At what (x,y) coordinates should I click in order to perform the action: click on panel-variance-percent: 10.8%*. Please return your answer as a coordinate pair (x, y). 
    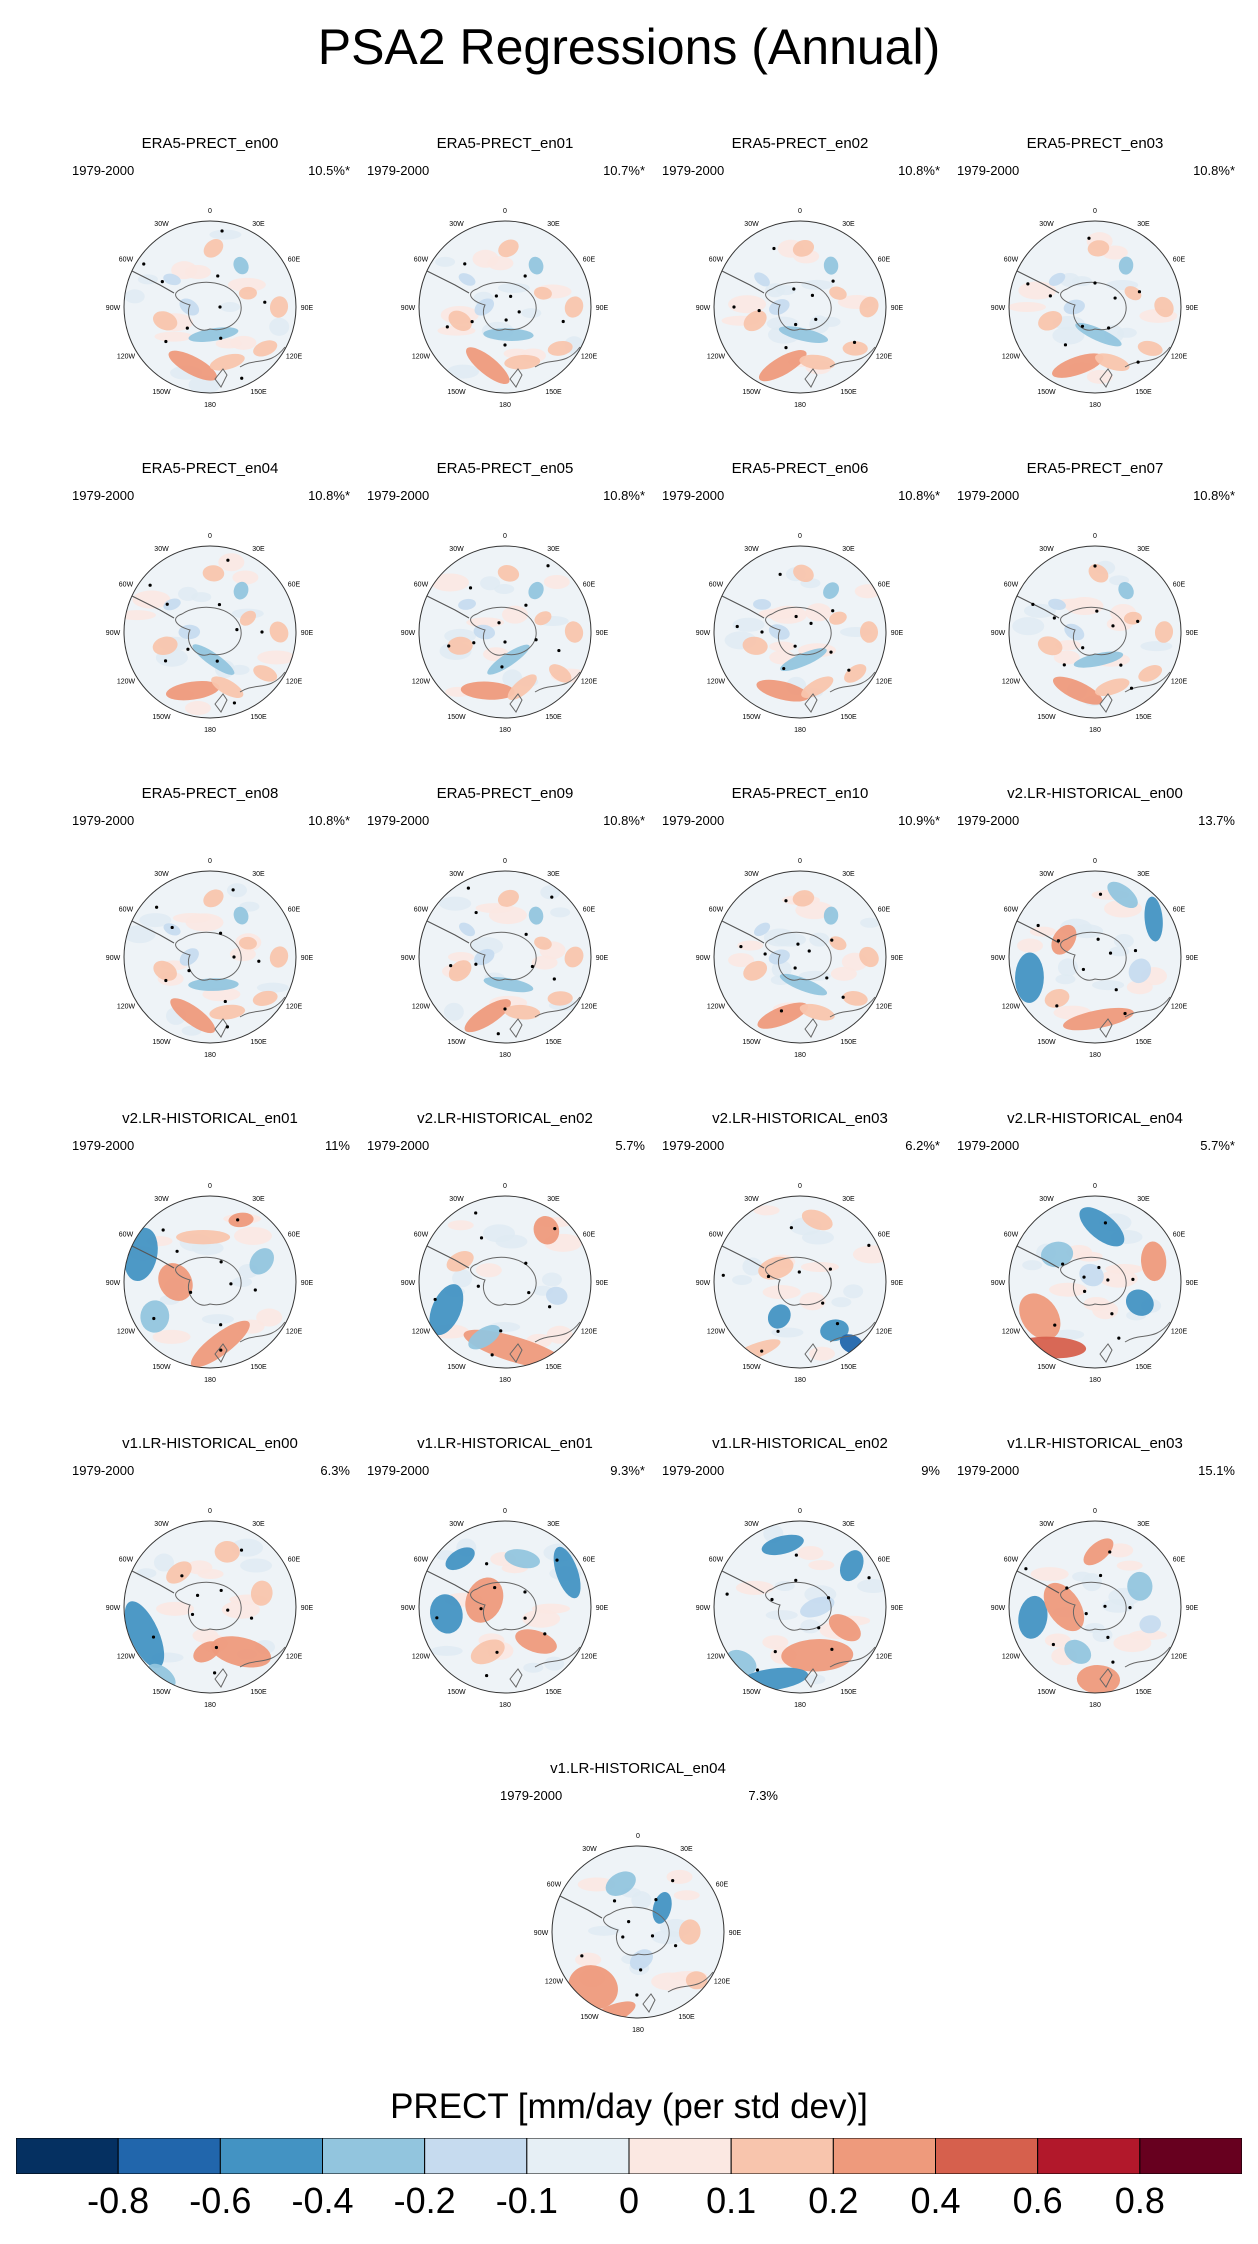
    Looking at the image, I should click on (919, 495).